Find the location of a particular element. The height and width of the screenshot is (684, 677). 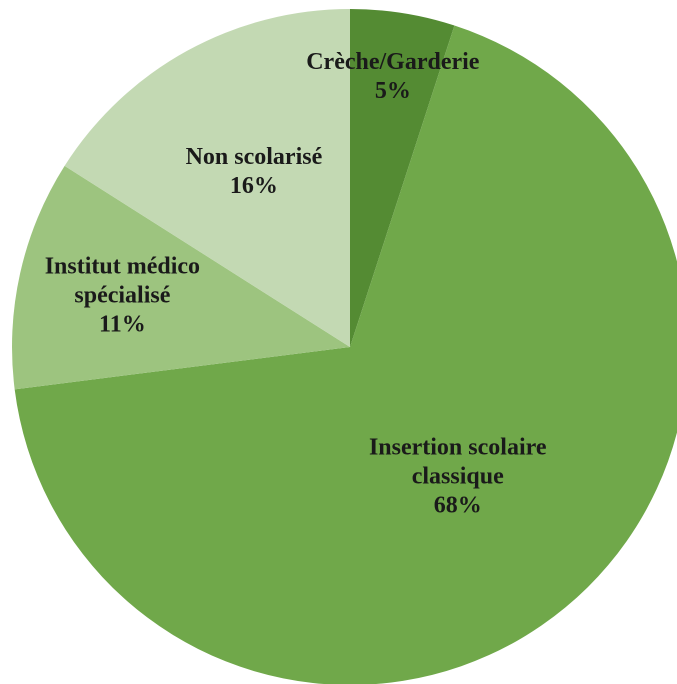

slice-label: Insertion scolaire classique 68% is located at coordinates (458, 477).